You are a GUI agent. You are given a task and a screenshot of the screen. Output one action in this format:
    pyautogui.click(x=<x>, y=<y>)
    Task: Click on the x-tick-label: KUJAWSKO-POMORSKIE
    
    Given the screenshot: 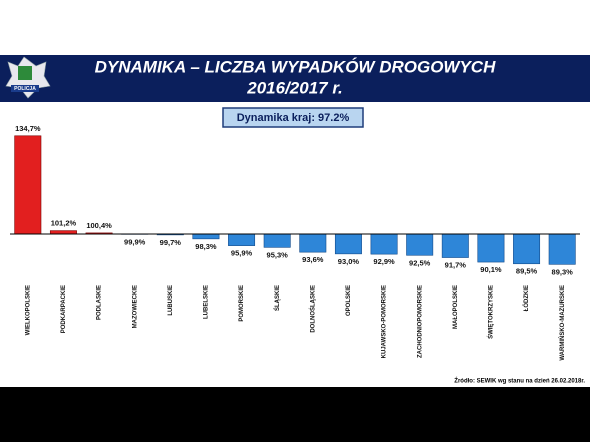 What is the action you would take?
    pyautogui.click(x=385, y=321)
    